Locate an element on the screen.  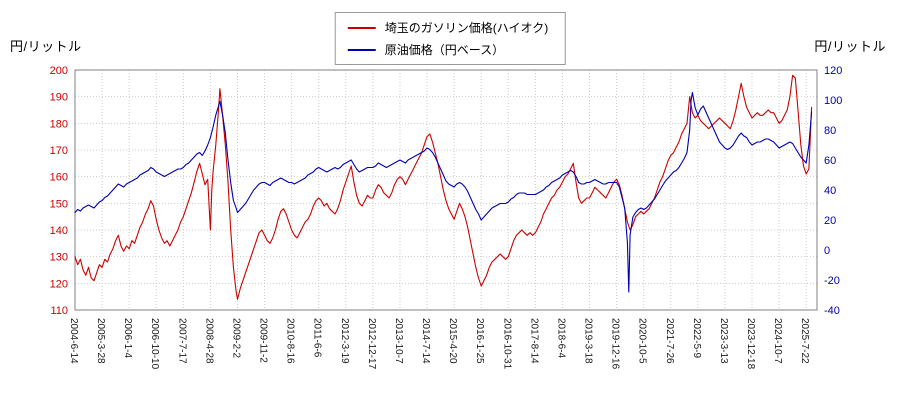
svg-text: 2024-10-7 is located at coordinates (777, 341).